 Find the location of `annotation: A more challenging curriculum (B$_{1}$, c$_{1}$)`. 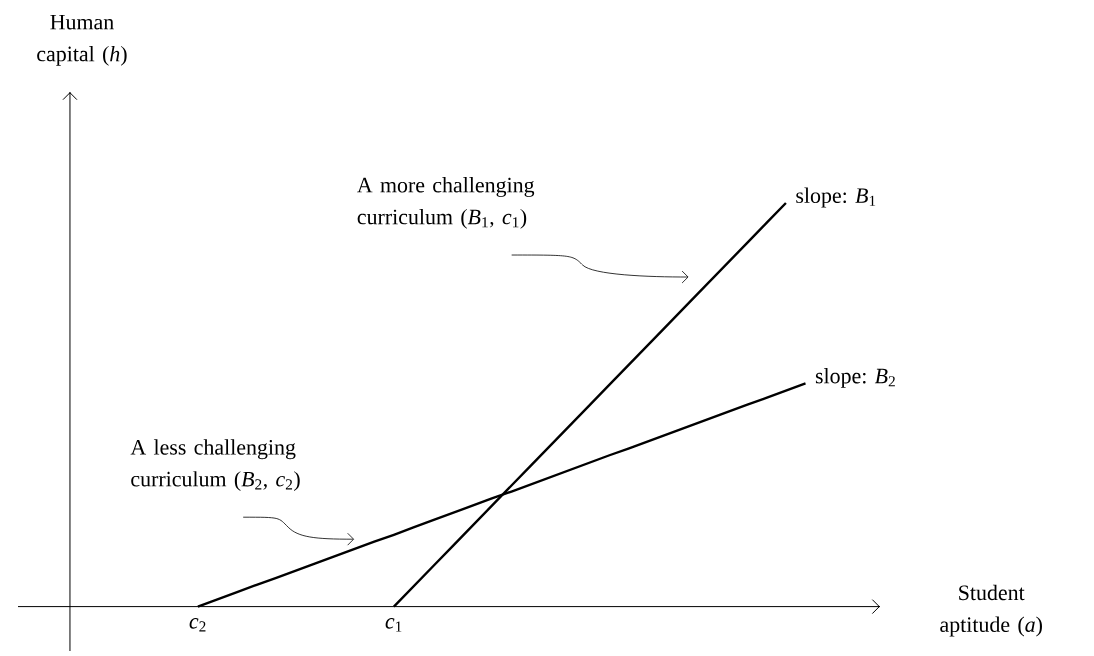

annotation: A more challenging curriculum (B$_{1}$, c$_{1}$) is located at coordinates (446, 203).